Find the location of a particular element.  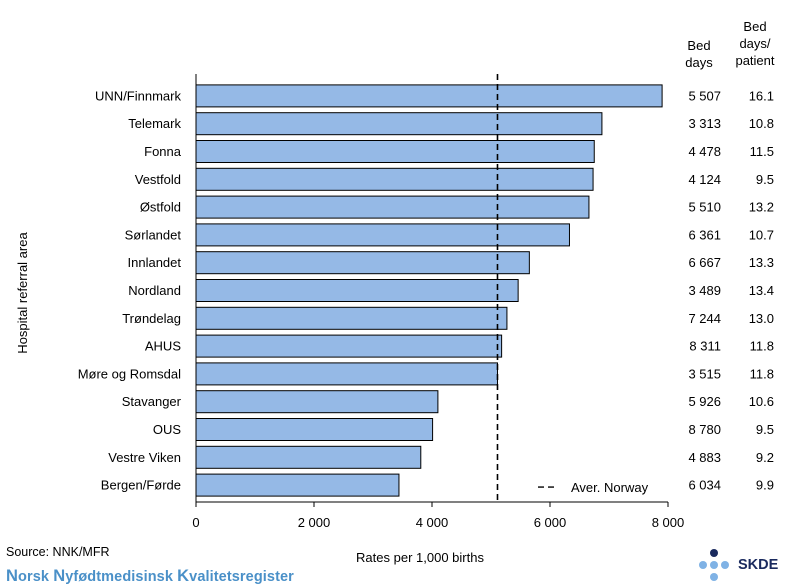

category-label: Stavanger is located at coordinates (152, 401).